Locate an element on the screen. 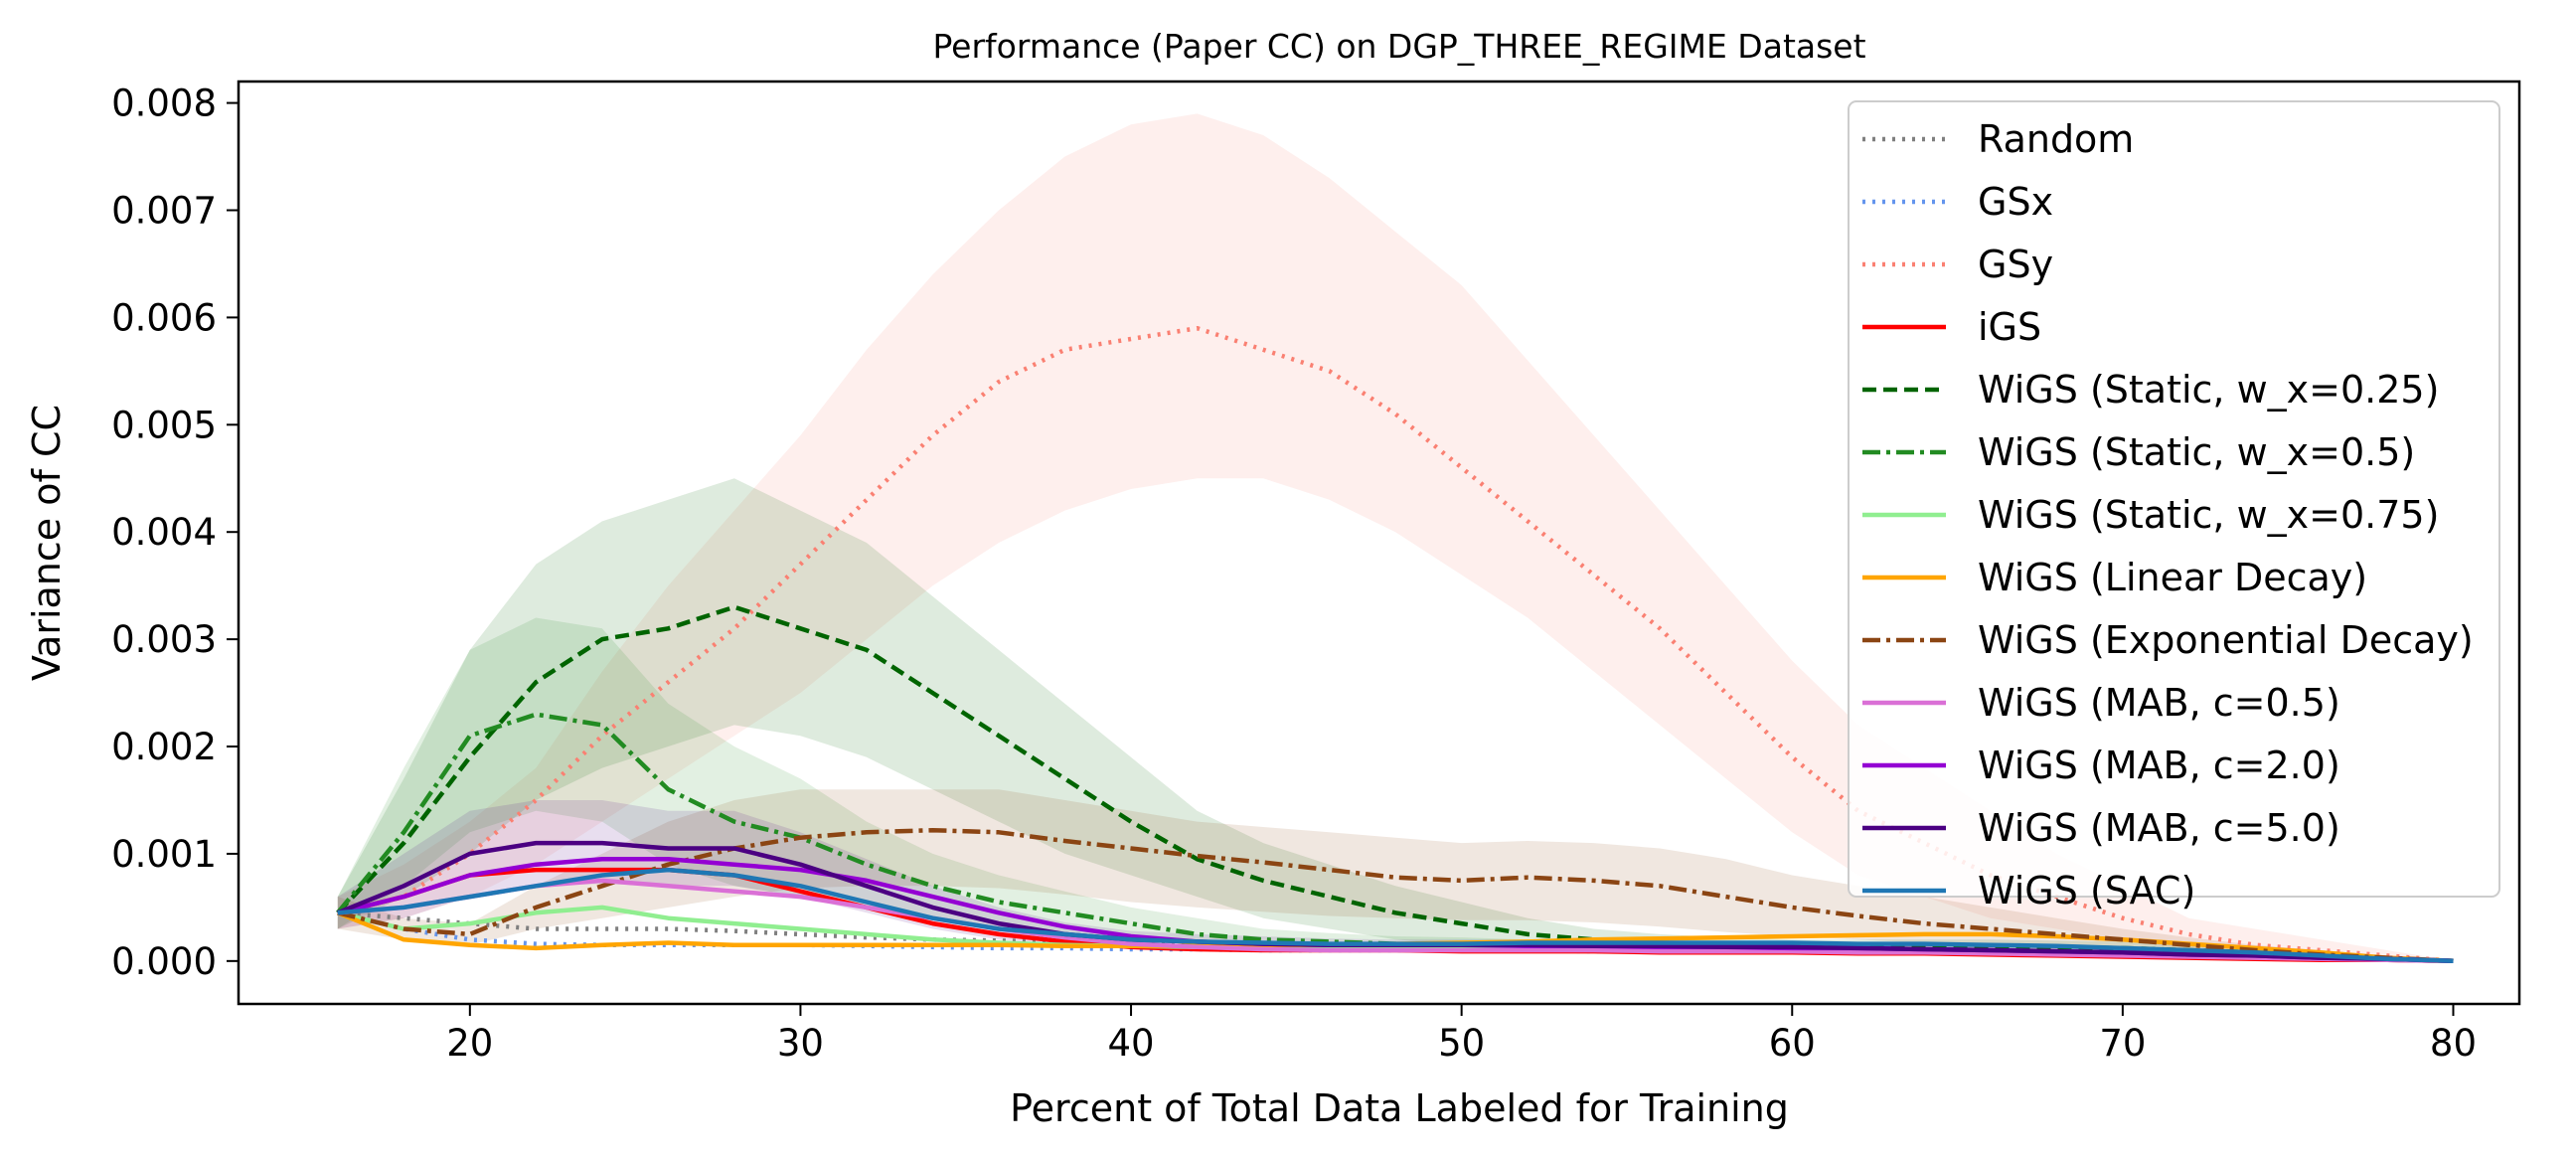  legend-label: iGS is located at coordinates (2009, 327).